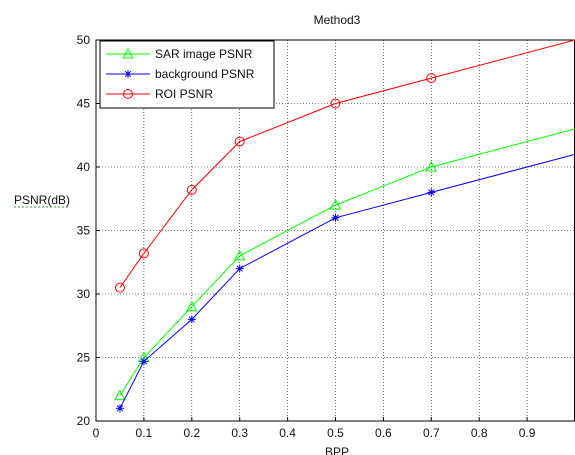 Image resolution: width=575 pixels, height=455 pixels. What do you see at coordinates (431, 433) in the screenshot?
I see `x-tick-label: 0.7` at bounding box center [431, 433].